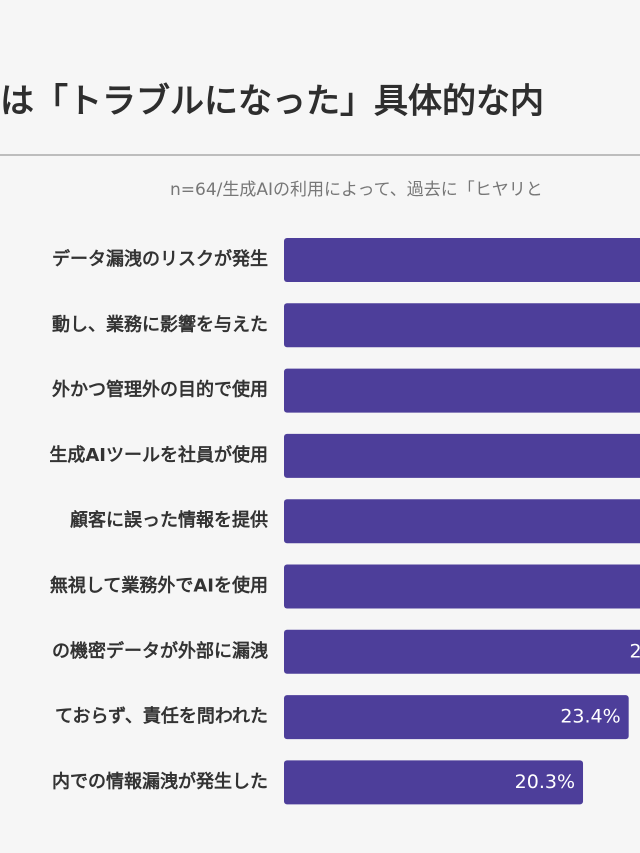 The image size is (640, 853). What do you see at coordinates (272, 102) in the screenshot?
I see `chart-title: は「トラブルになった」具体的な内` at bounding box center [272, 102].